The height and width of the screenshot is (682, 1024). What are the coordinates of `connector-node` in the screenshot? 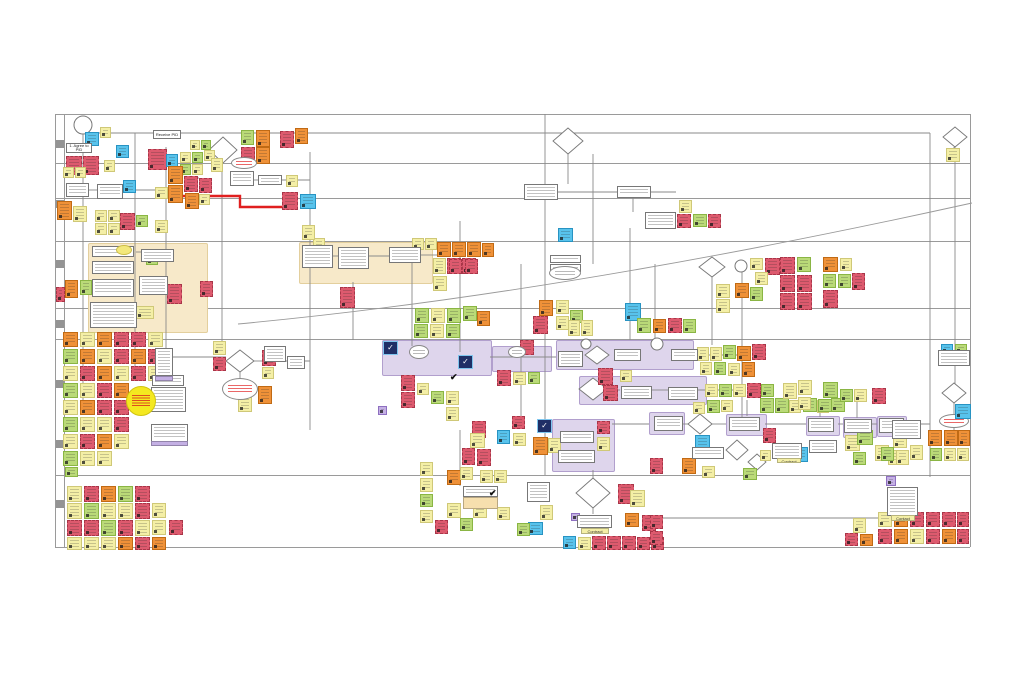 It's located at (741, 266).